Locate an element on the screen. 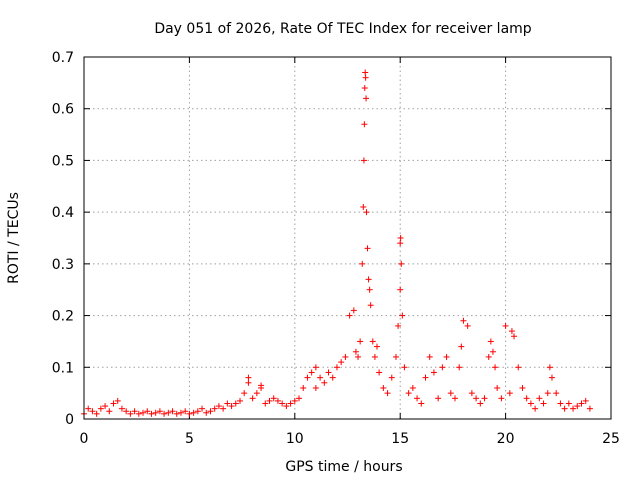 The image size is (640, 484). y-tick-label: 0.4 is located at coordinates (63, 213).